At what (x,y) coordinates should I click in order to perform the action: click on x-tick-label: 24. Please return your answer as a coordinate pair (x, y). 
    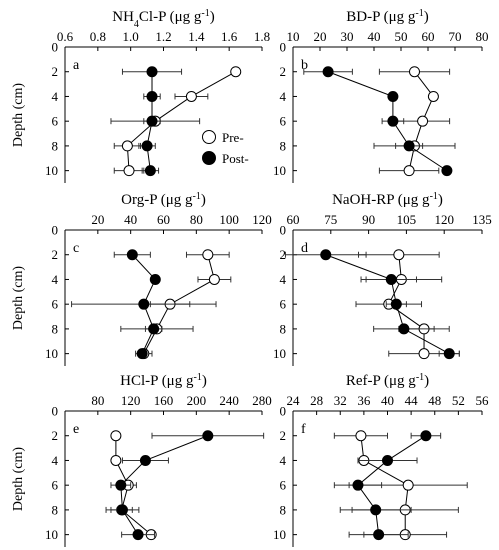
    Looking at the image, I should click on (294, 400).